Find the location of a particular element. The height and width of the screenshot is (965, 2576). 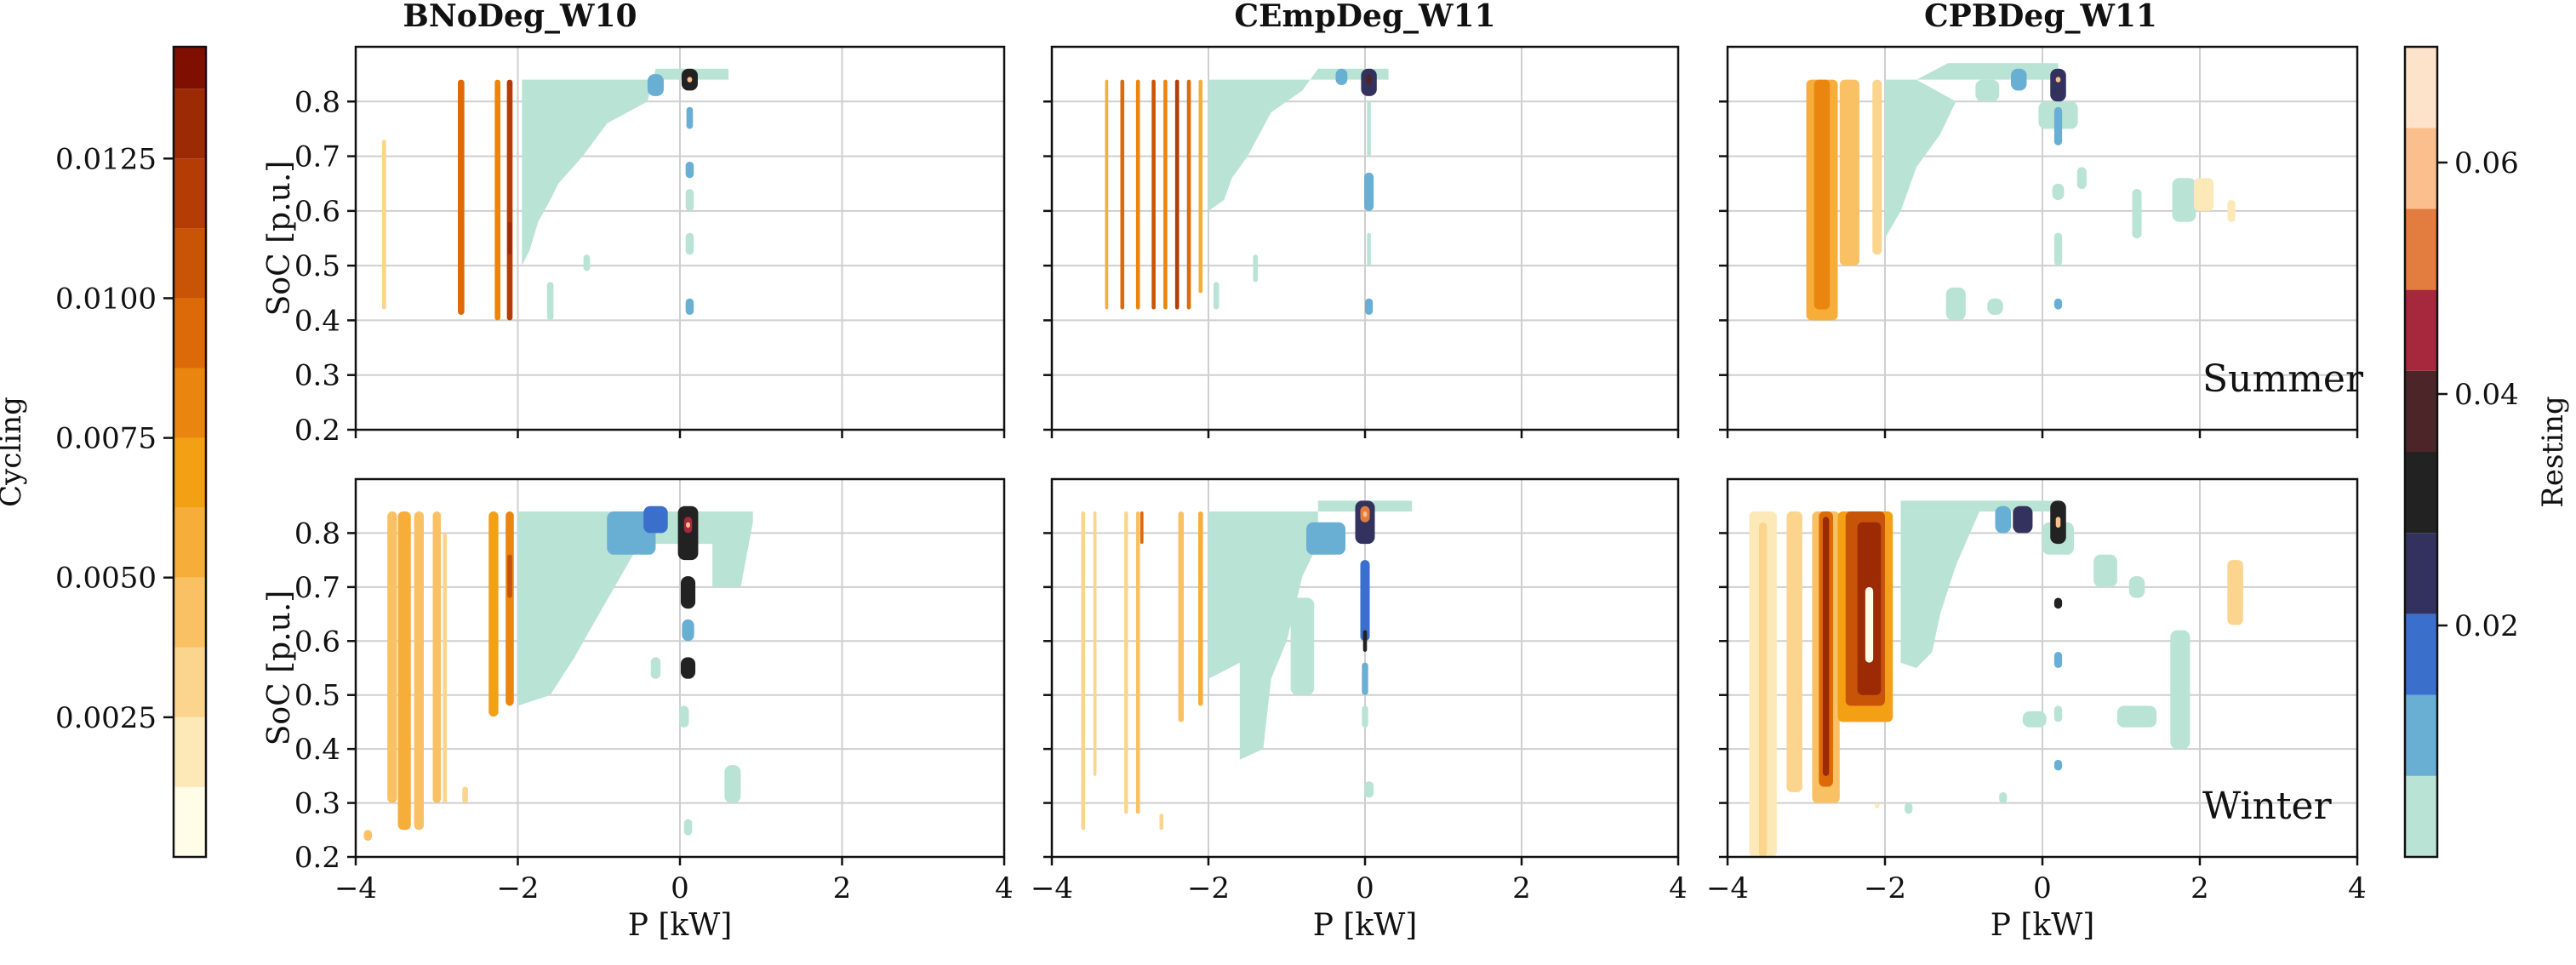

cycling-colorbar-tick-label: 0.0050 is located at coordinates (106, 579).